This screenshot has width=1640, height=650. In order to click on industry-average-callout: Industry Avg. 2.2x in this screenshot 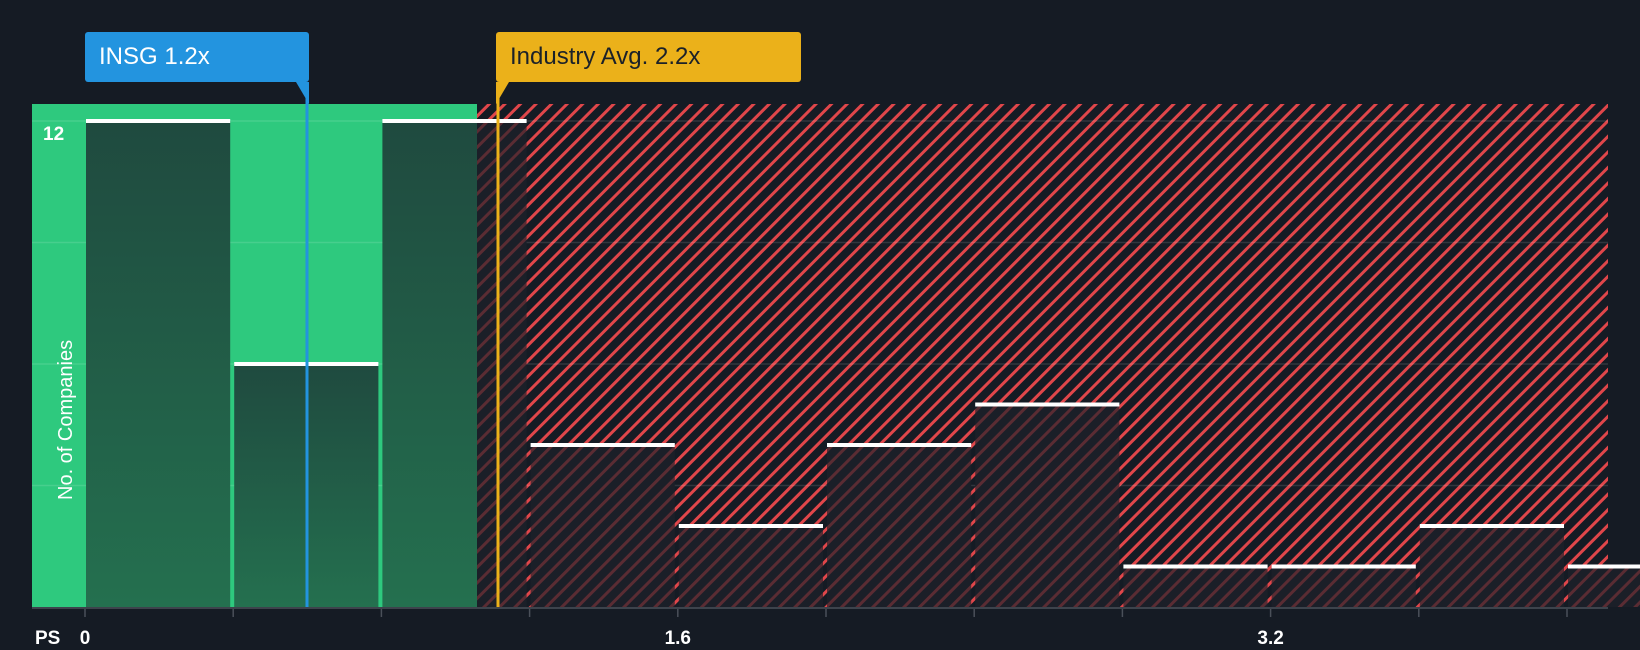, I will do `click(648, 57)`.